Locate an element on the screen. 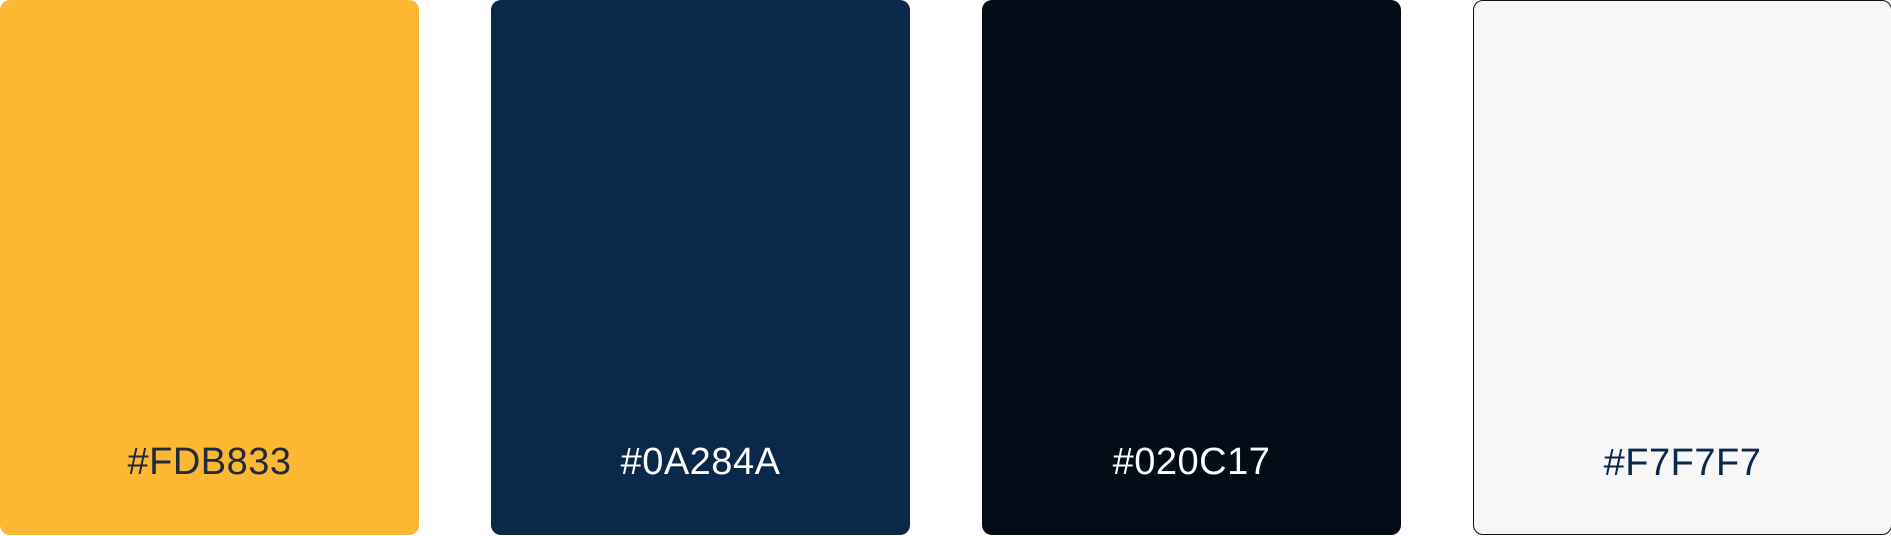  swatch-hex-label: #FDB833 is located at coordinates (209, 462).